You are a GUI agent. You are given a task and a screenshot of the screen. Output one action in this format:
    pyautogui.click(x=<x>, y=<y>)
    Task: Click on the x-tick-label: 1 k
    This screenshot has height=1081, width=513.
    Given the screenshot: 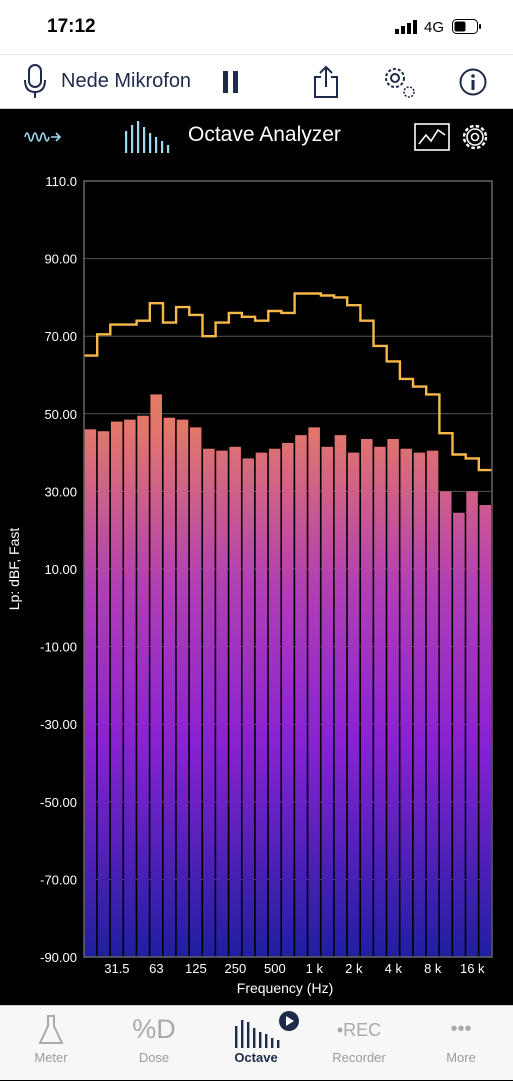 What is the action you would take?
    pyautogui.click(x=315, y=968)
    